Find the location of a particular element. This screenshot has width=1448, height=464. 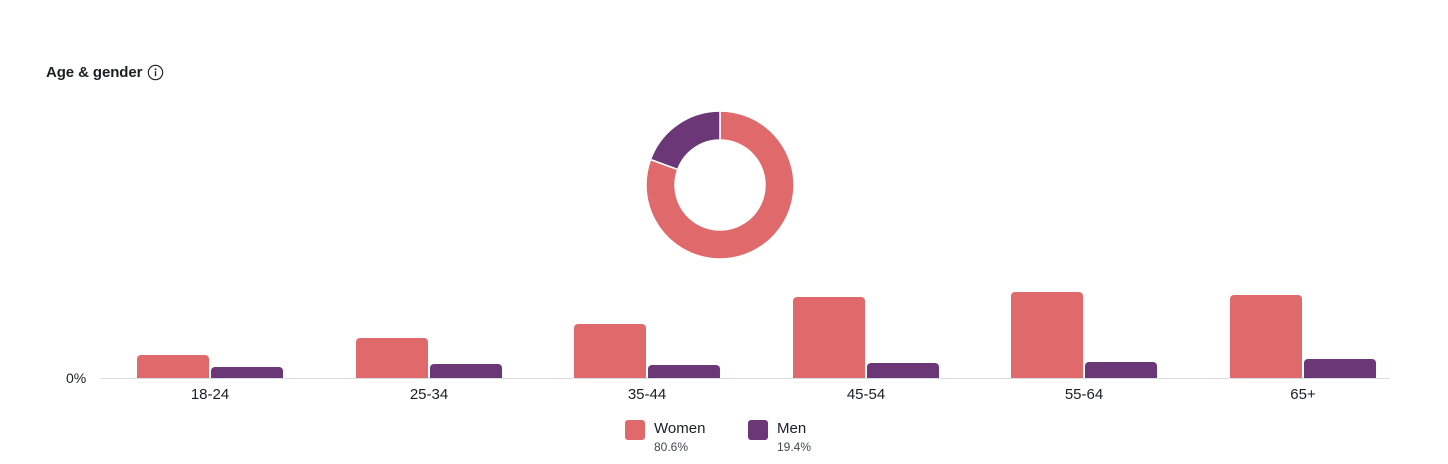

legend-value-men: 19.4% is located at coordinates (794, 447).